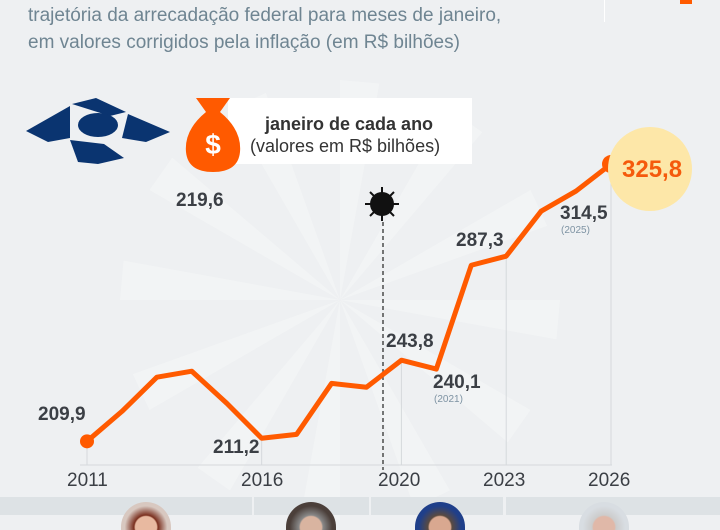 The width and height of the screenshot is (720, 530). Describe the element at coordinates (410, 341) in the screenshot. I see `data-label-2020: 243,8` at that location.